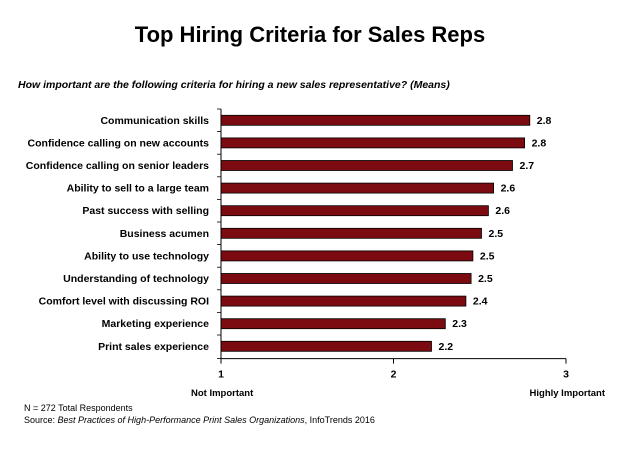 This screenshot has width=620, height=465. I want to click on category-label: Confidence calling on new accounts, so click(119, 143).